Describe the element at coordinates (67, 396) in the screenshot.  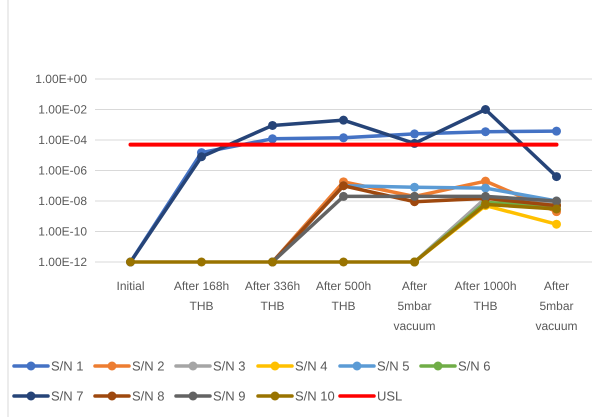
I see `legend-label: S/N 7` at that location.